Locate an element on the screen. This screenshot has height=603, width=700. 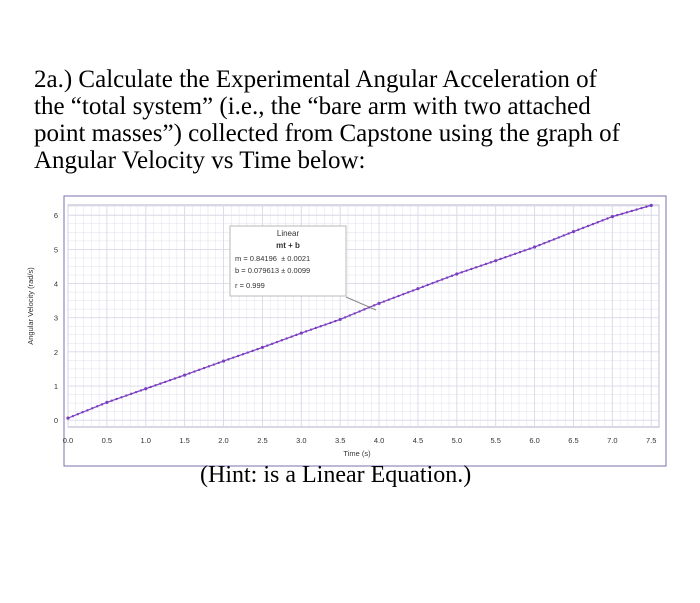
x-tick-label: 4.0 is located at coordinates (379, 440).